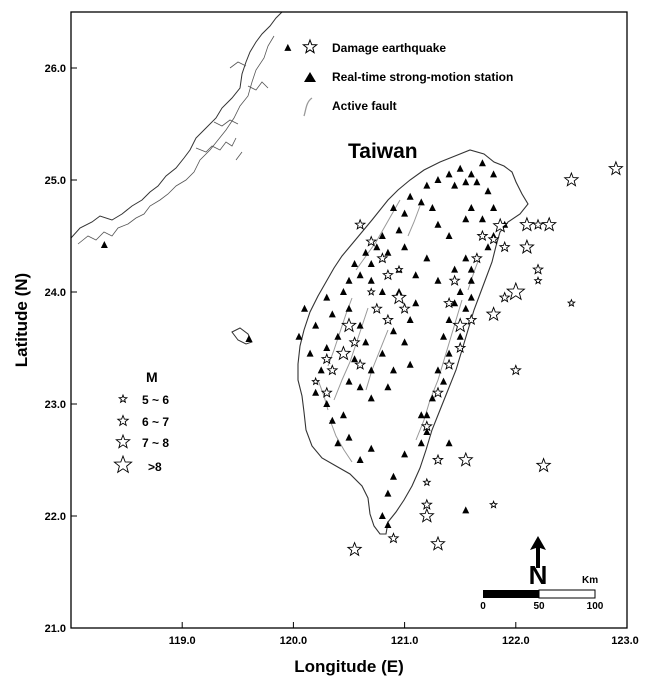 The width and height of the screenshot is (645, 680). I want to click on latitude-tick-label: 21.0, so click(55, 629).